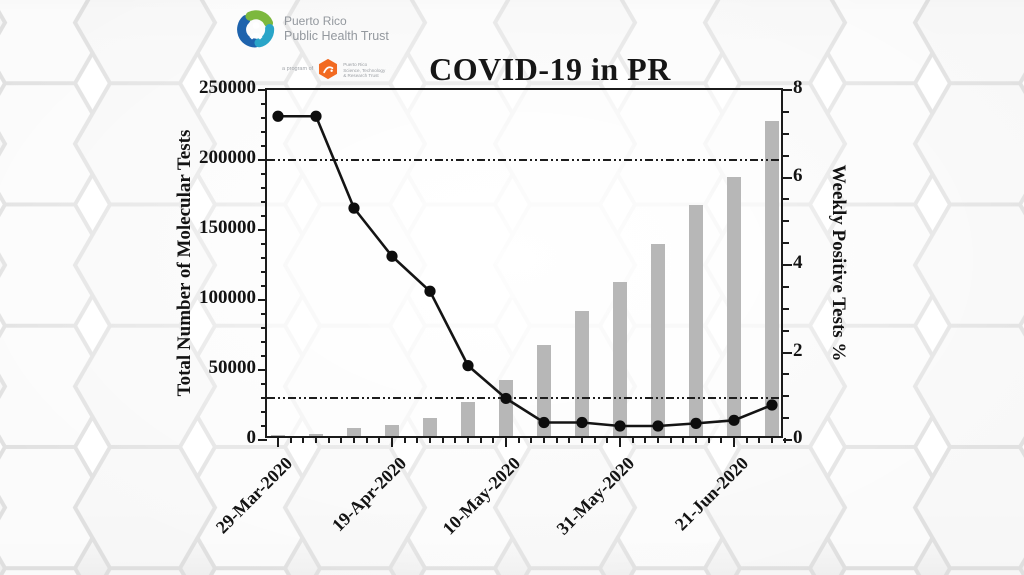 The height and width of the screenshot is (575, 1024). I want to click on org-name: Puerto Rico Public Health Trust, so click(336, 28).